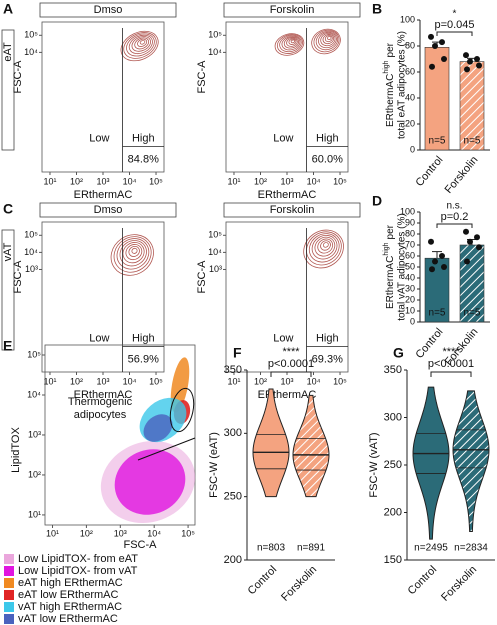  I want to click on y-tick-label: 40, so click(410, 97).